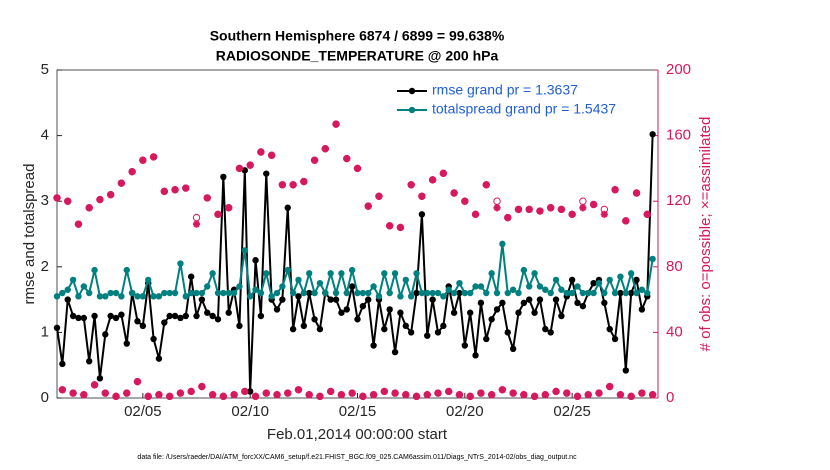 The width and height of the screenshot is (830, 470). What do you see at coordinates (45, 135) in the screenshot?
I see `y-tick-label: 4` at bounding box center [45, 135].